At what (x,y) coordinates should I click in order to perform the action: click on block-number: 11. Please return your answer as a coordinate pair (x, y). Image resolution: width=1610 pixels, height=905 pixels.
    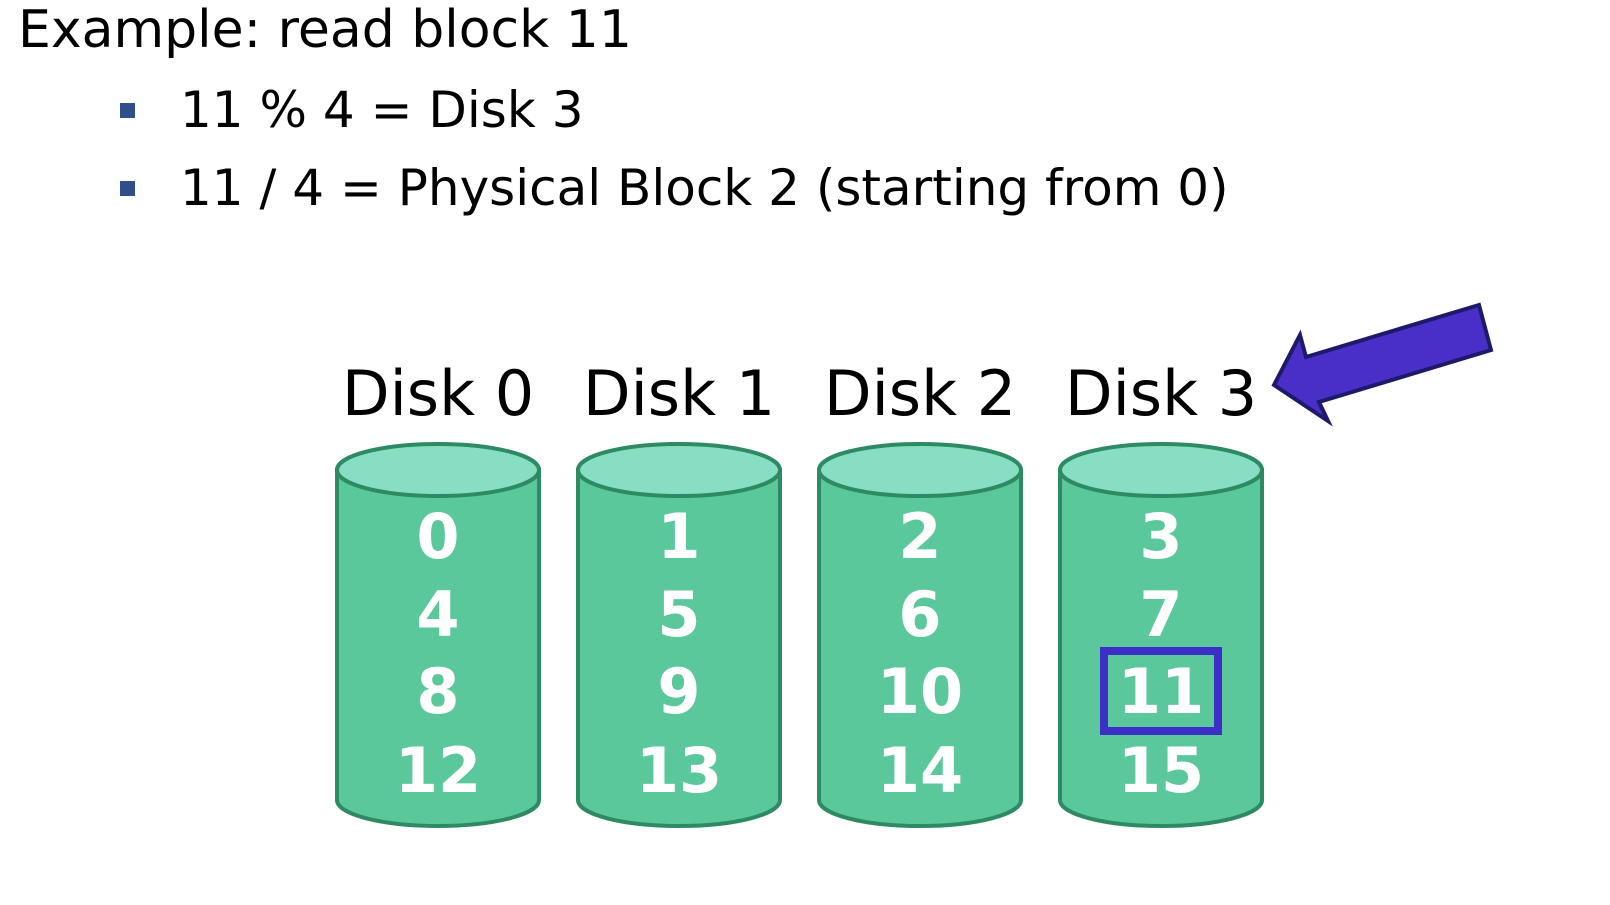
    Looking at the image, I should click on (1161, 691).